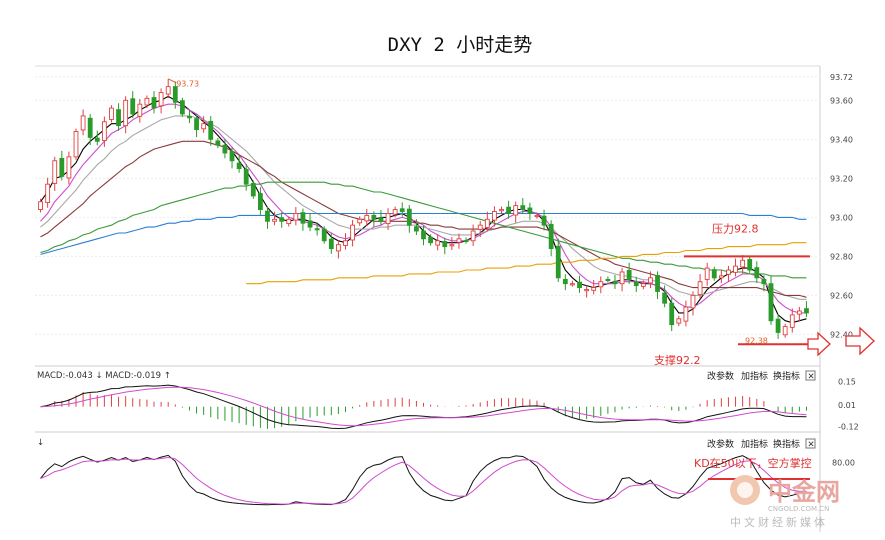 The width and height of the screenshot is (885, 540). What do you see at coordinates (847, 405) in the screenshot?
I see `macd-tick-label: 0.01` at bounding box center [847, 405].